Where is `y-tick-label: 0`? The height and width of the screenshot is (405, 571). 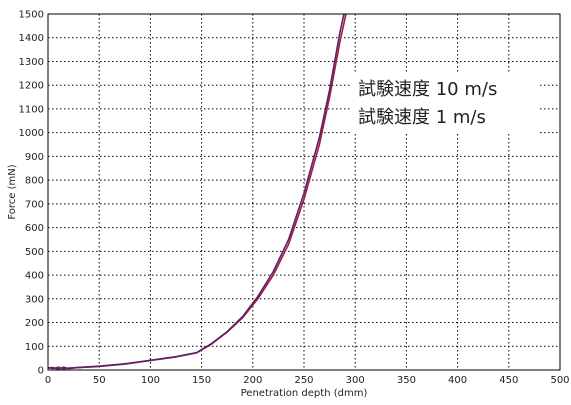 y-tick-label: 0 is located at coordinates (41, 371).